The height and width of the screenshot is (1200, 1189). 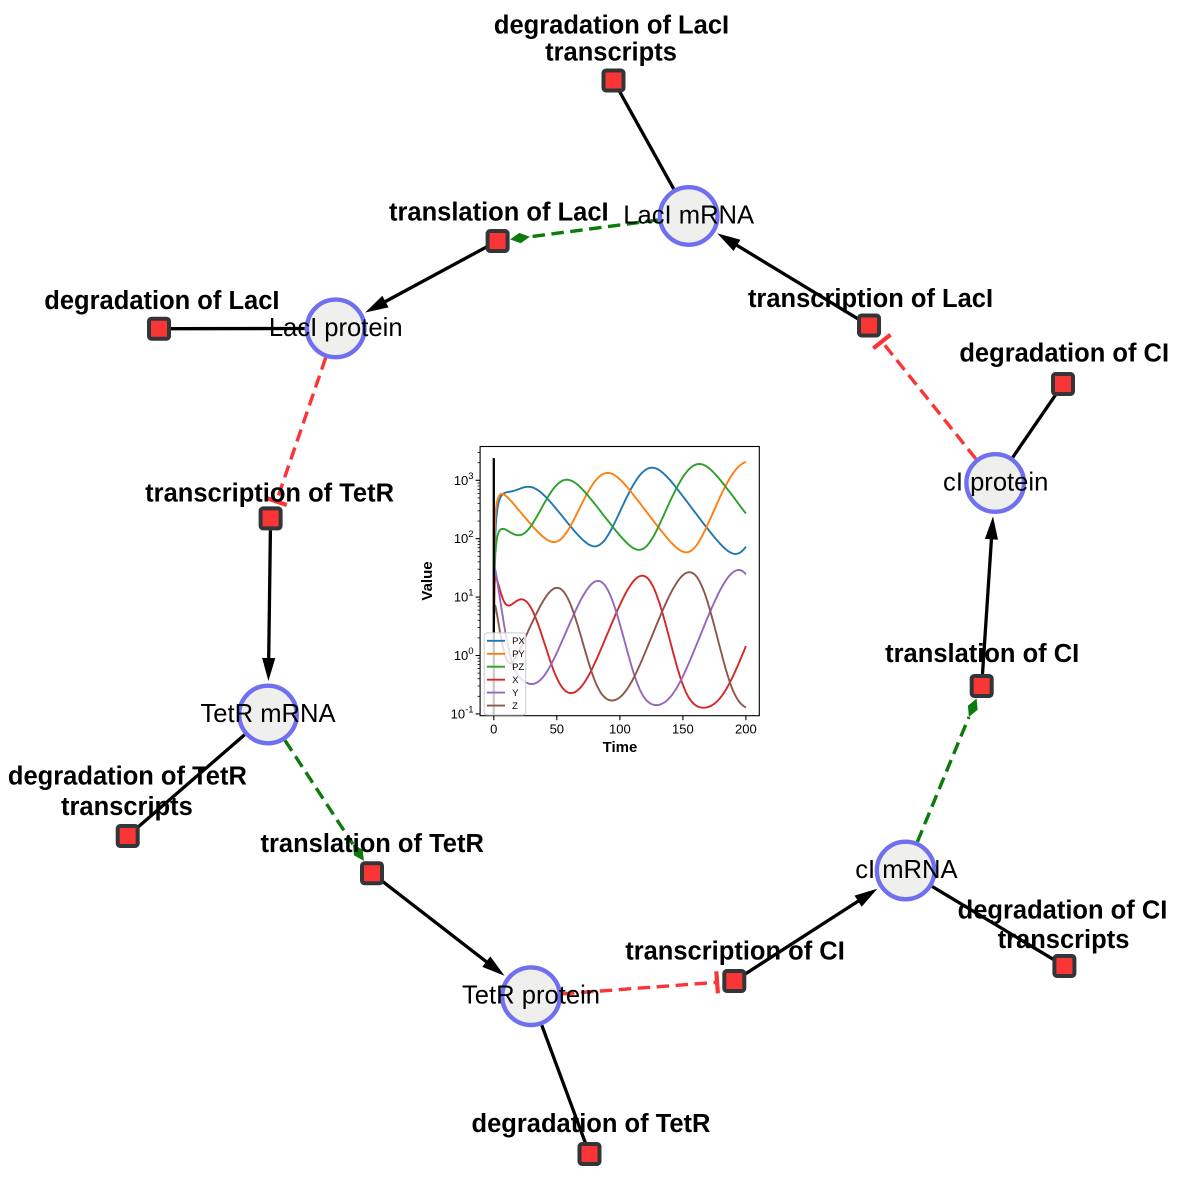 I want to click on svg-text: transcription of TetR, so click(x=269, y=493).